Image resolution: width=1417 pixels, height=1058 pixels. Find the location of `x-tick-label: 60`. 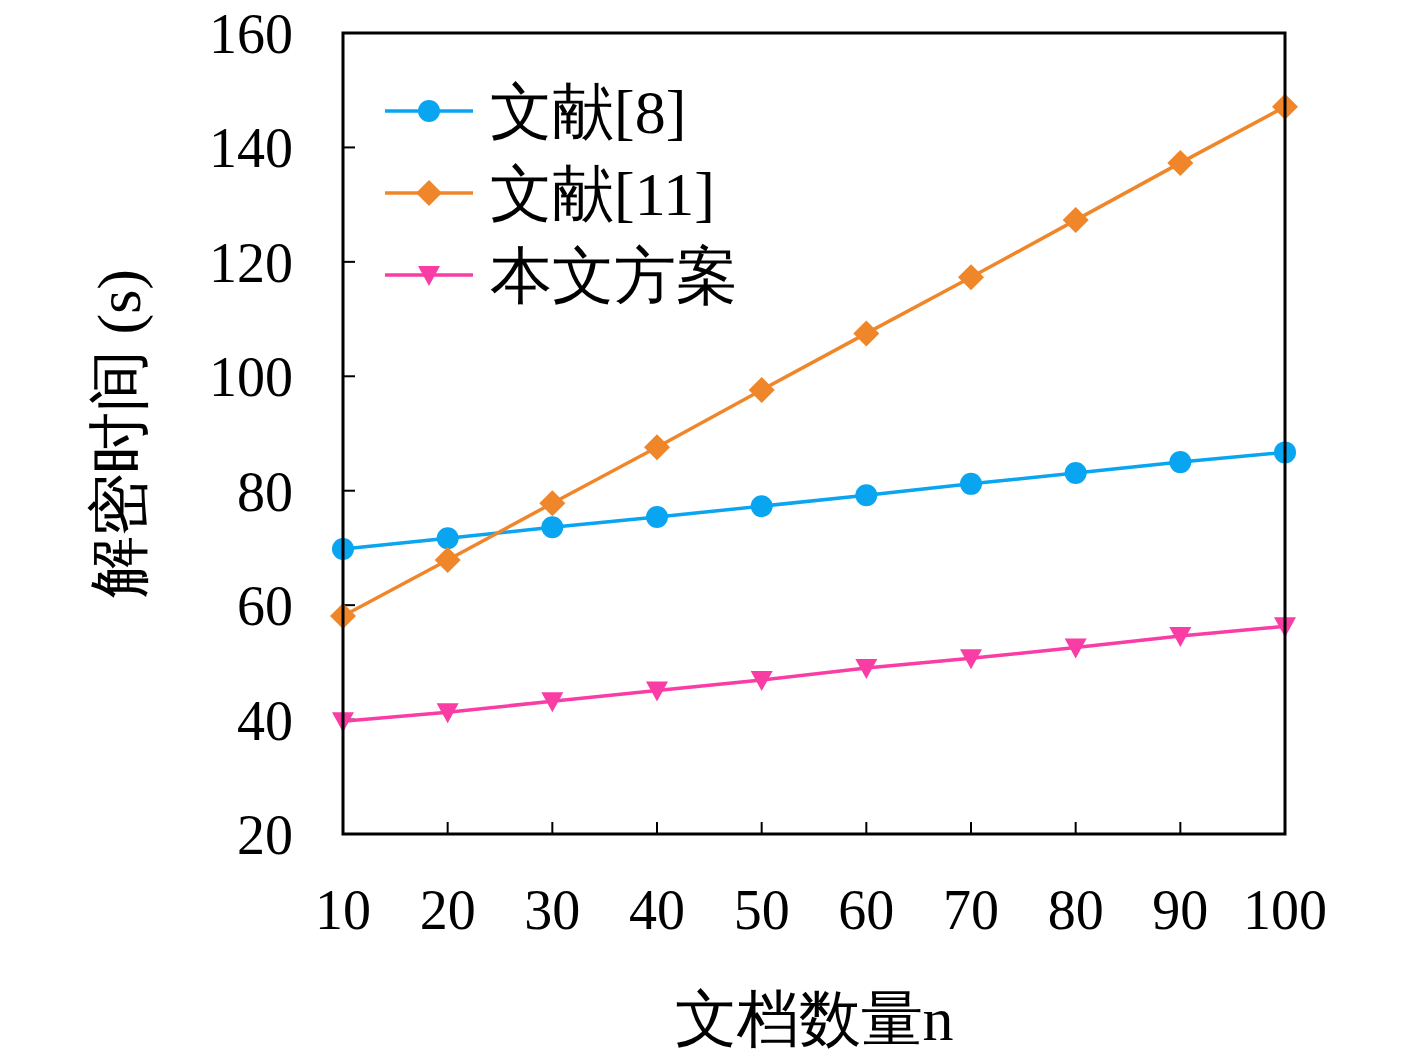

x-tick-label: 60 is located at coordinates (866, 910).